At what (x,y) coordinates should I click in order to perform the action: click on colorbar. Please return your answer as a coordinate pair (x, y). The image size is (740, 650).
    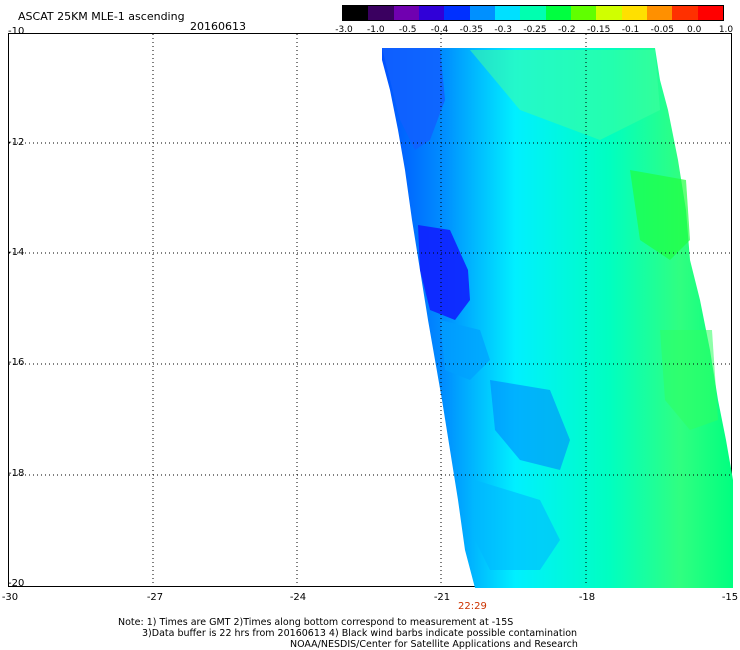
    Looking at the image, I should click on (533, 13).